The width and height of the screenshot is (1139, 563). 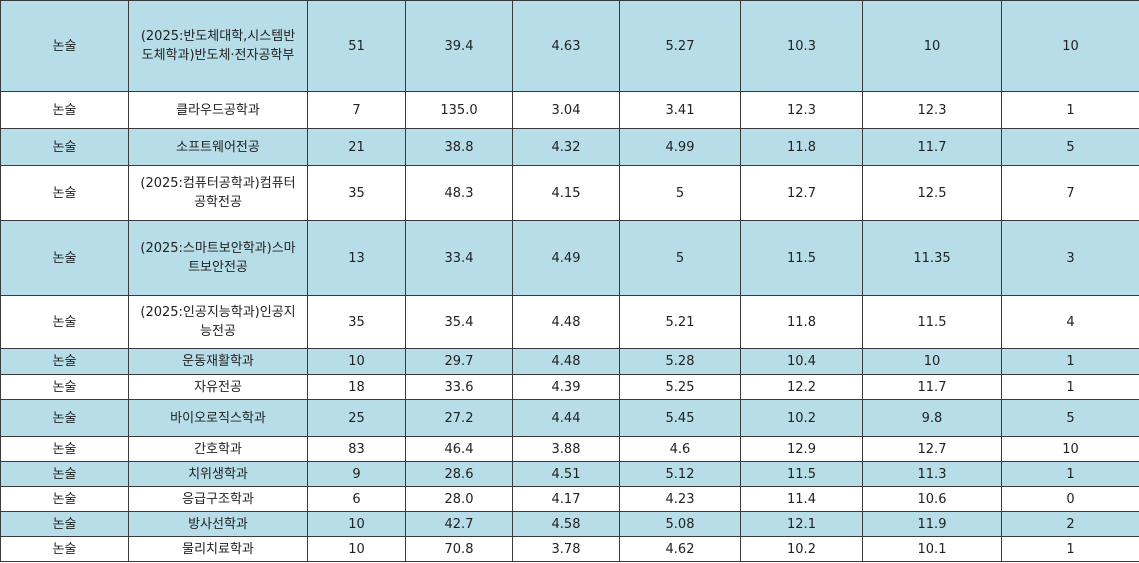 I want to click on table-cell: 10.6, so click(x=932, y=499).